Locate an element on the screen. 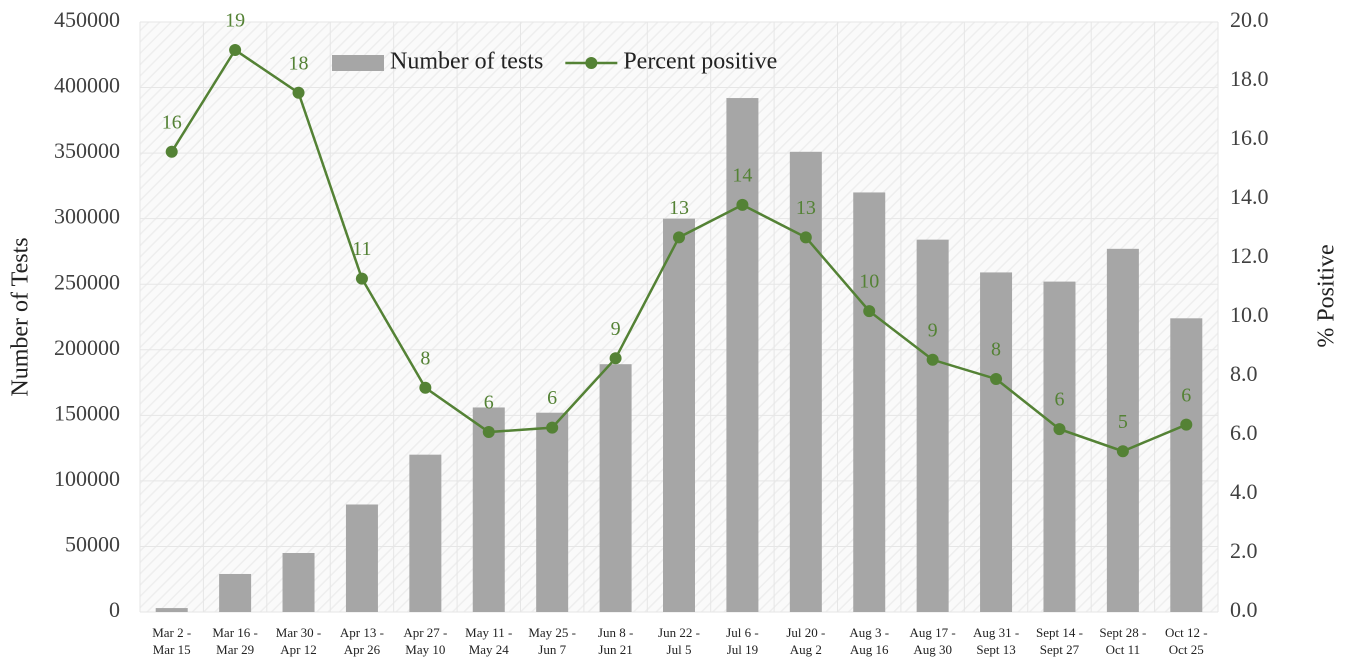 The image size is (1350, 659). y2-tick-label: 16.0 is located at coordinates (1249, 137).